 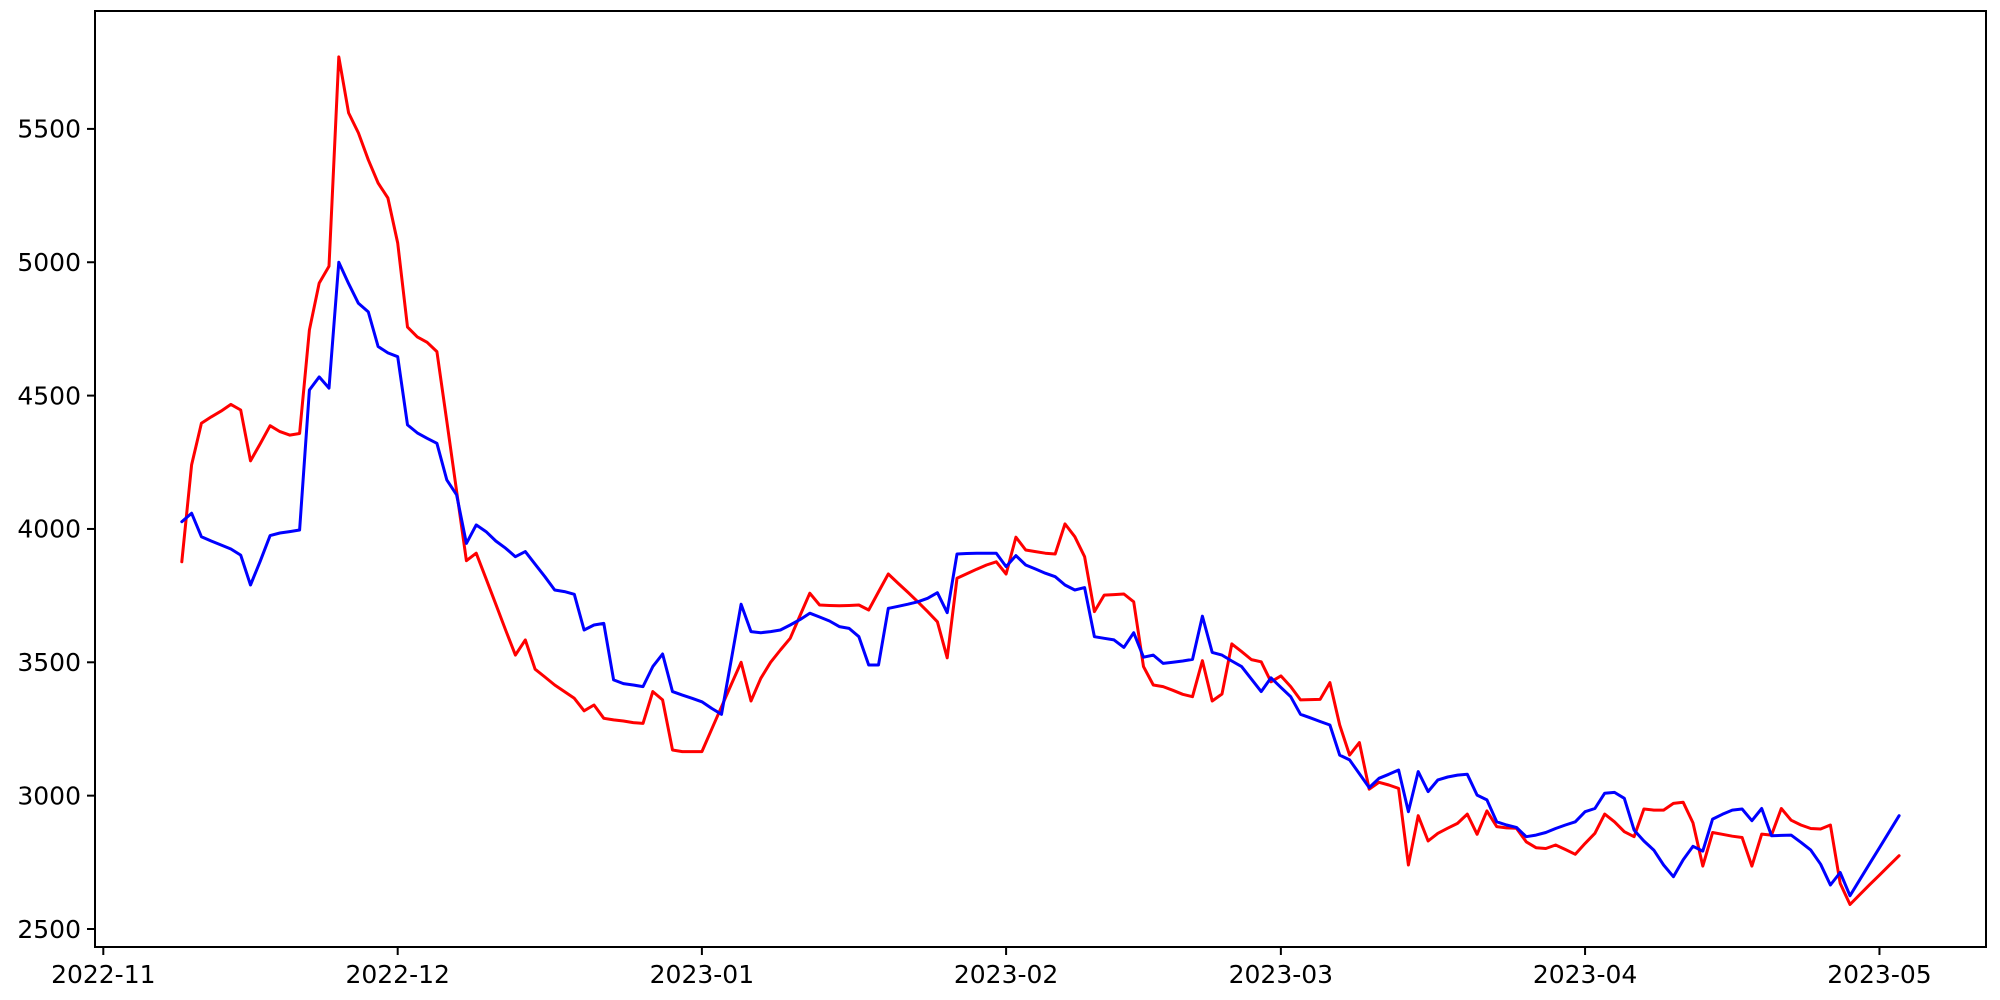 I want to click on y-tick-label: 5500, so click(x=49, y=129).